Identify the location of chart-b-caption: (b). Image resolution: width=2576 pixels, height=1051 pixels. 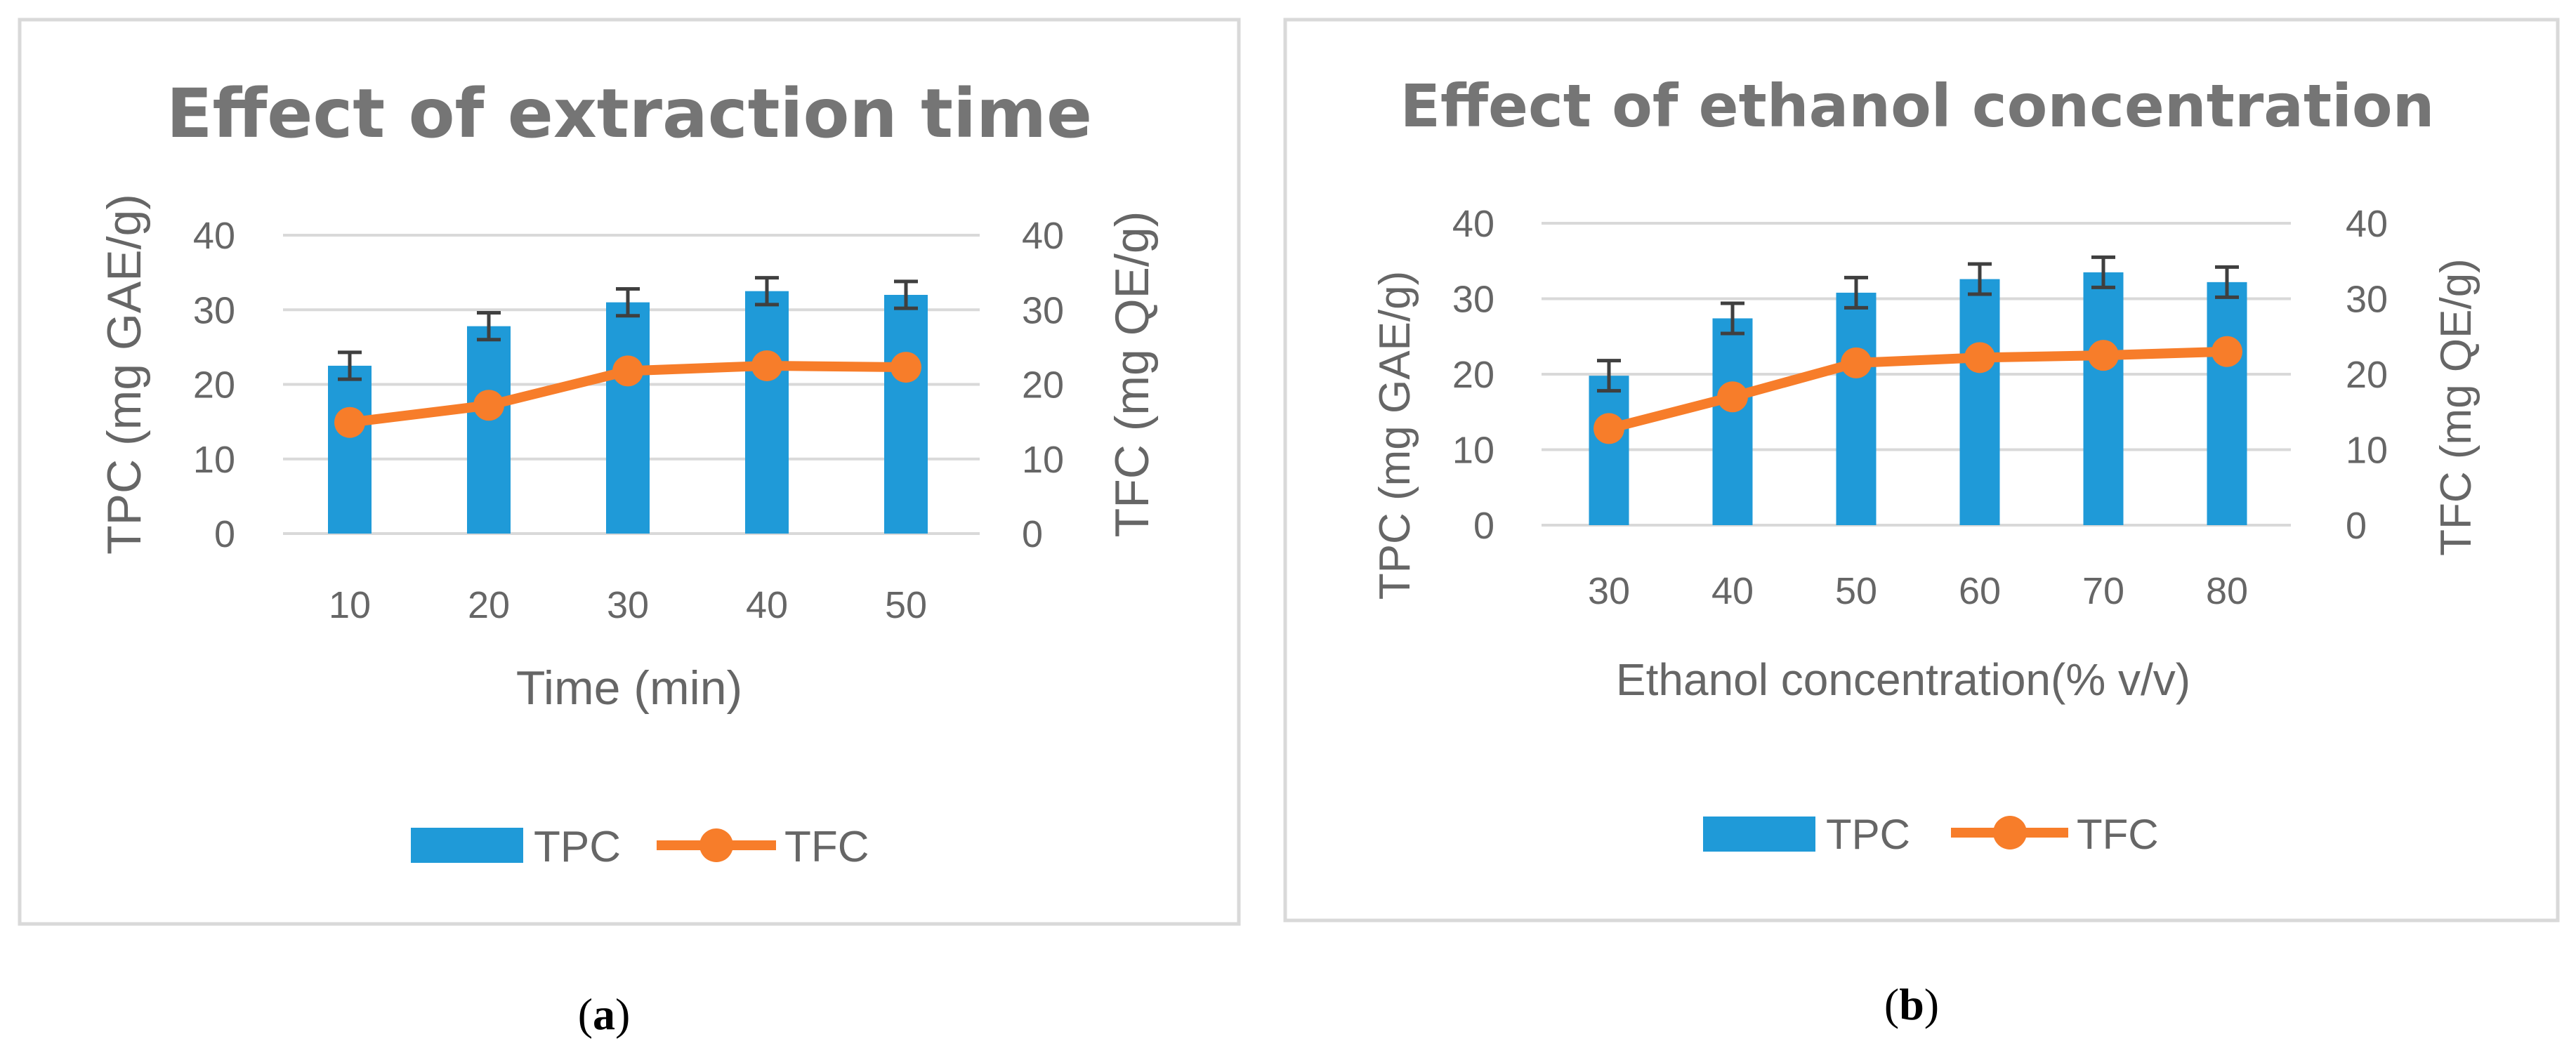
(1911, 1004).